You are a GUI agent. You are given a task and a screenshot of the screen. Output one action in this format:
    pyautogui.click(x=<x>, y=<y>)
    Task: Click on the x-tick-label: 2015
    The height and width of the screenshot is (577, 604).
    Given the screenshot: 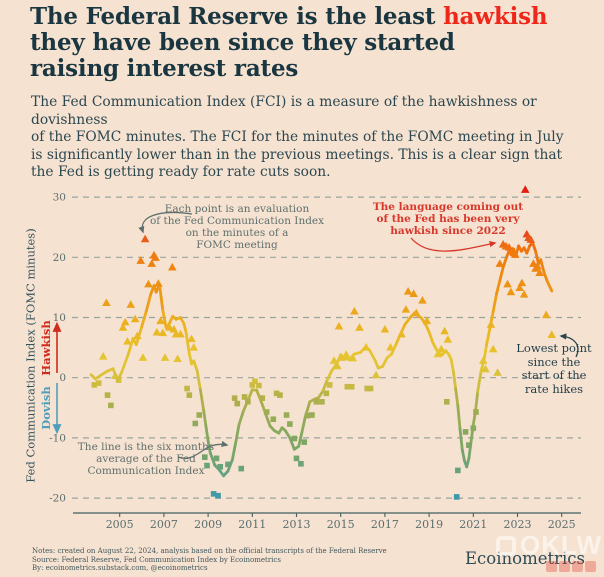 What is the action you would take?
    pyautogui.click(x=341, y=524)
    